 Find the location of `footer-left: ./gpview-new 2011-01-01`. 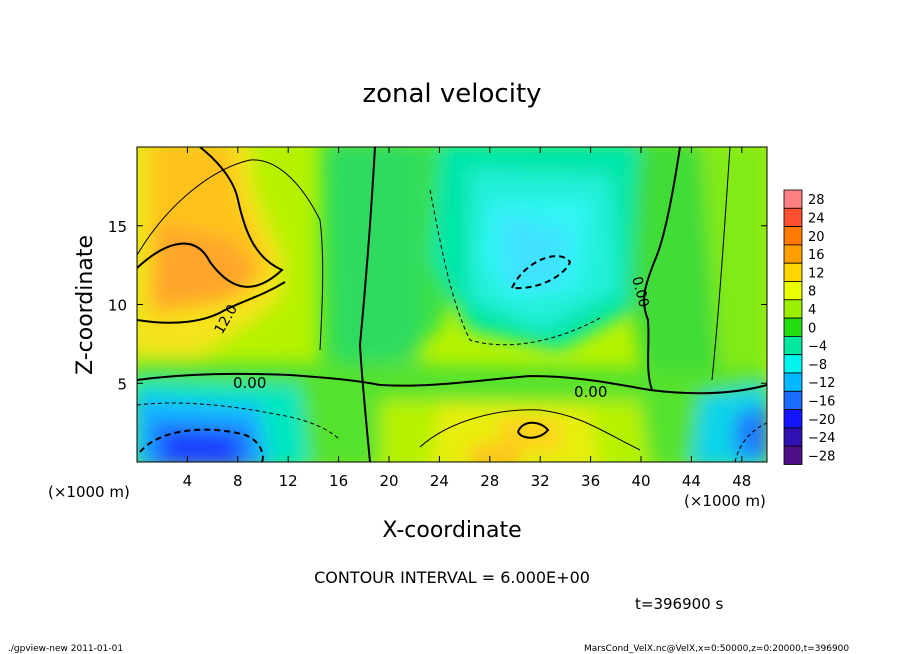

footer-left: ./gpview-new 2011-01-01 is located at coordinates (65, 649).